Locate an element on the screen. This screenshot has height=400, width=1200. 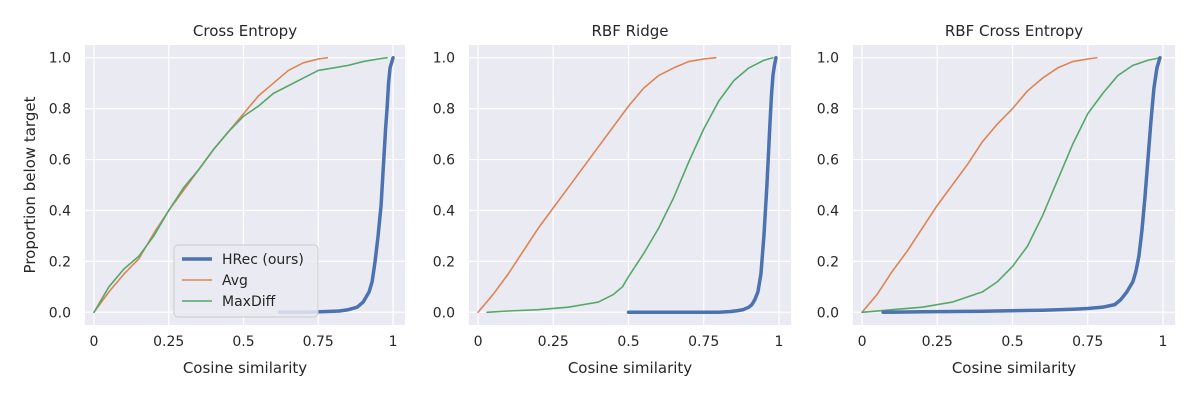
legend: HRec (ours) Avg MaxDiff is located at coordinates (246, 281).